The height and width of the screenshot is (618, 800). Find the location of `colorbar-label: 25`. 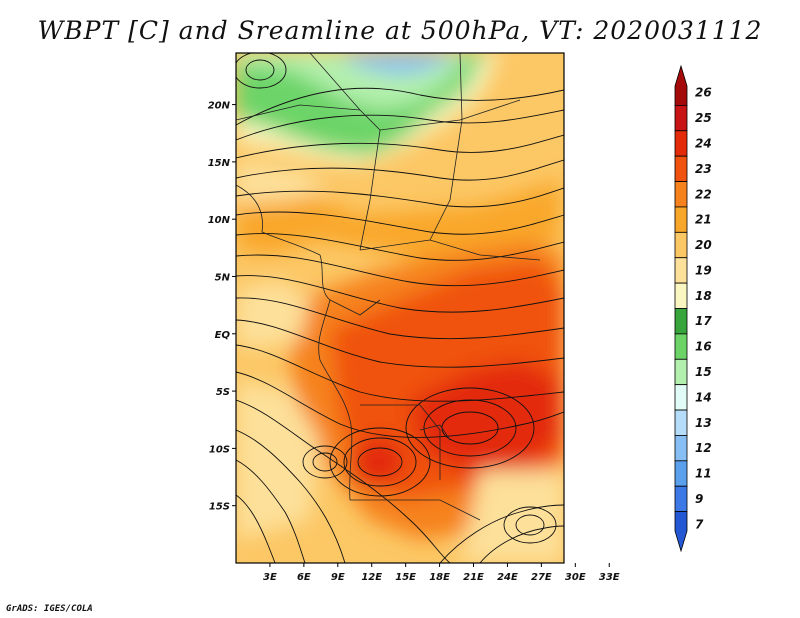

colorbar-label: 25 is located at coordinates (703, 118).